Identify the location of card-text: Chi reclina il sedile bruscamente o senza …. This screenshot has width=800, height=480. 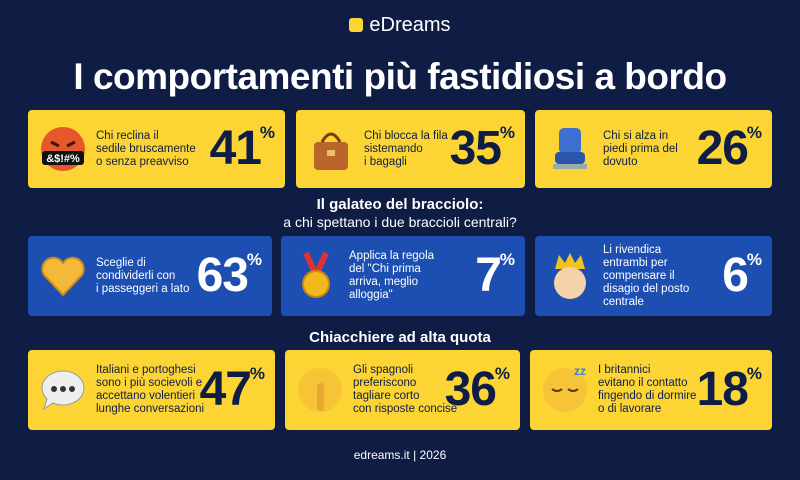
(146, 149).